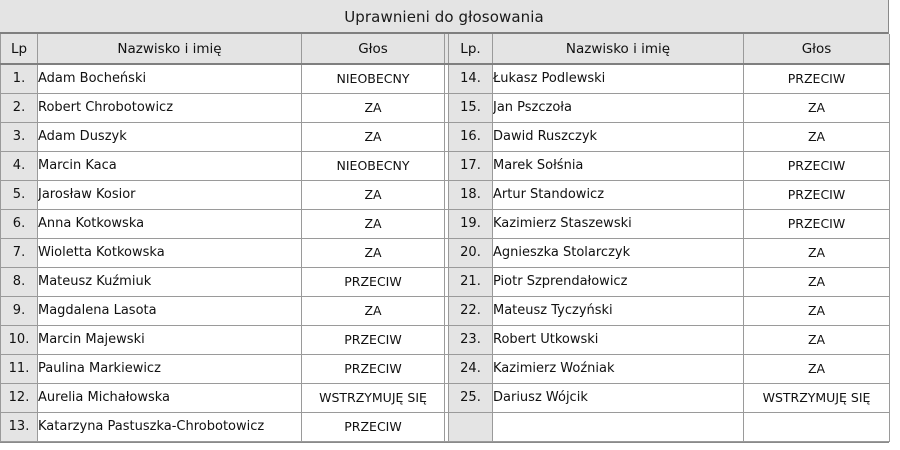  I want to click on row-index-right: 18., so click(470, 194).